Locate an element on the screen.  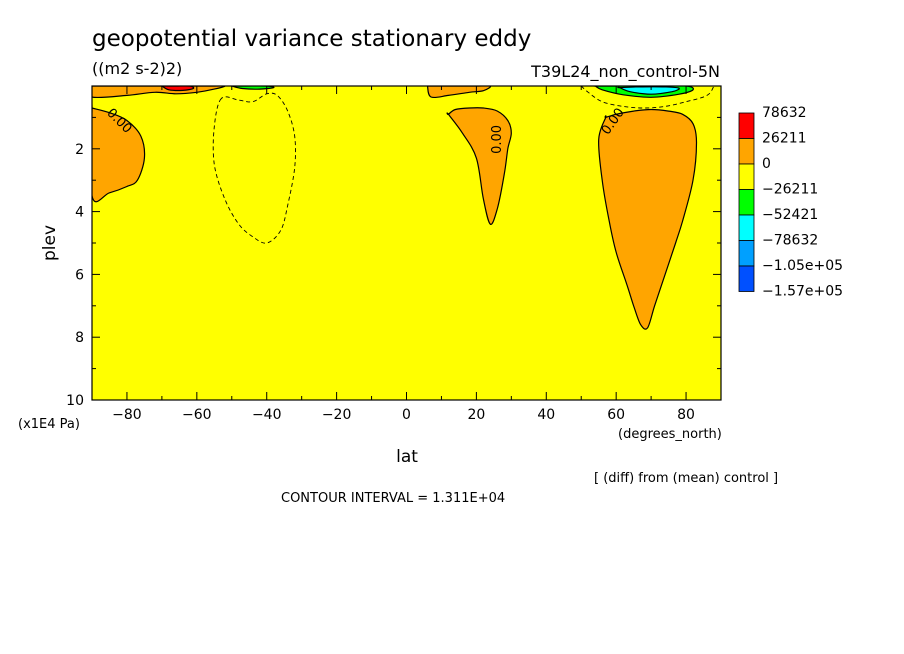
x-axis-units: (degrees_north) is located at coordinates (670, 434).